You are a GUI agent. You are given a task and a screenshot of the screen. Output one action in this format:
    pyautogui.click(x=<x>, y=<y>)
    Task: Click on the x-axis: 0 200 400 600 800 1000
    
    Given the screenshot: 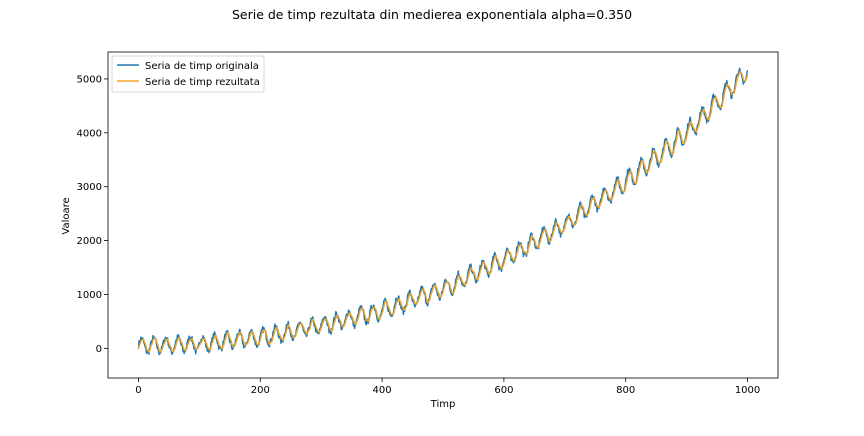 What is the action you would take?
    pyautogui.click(x=447, y=387)
    